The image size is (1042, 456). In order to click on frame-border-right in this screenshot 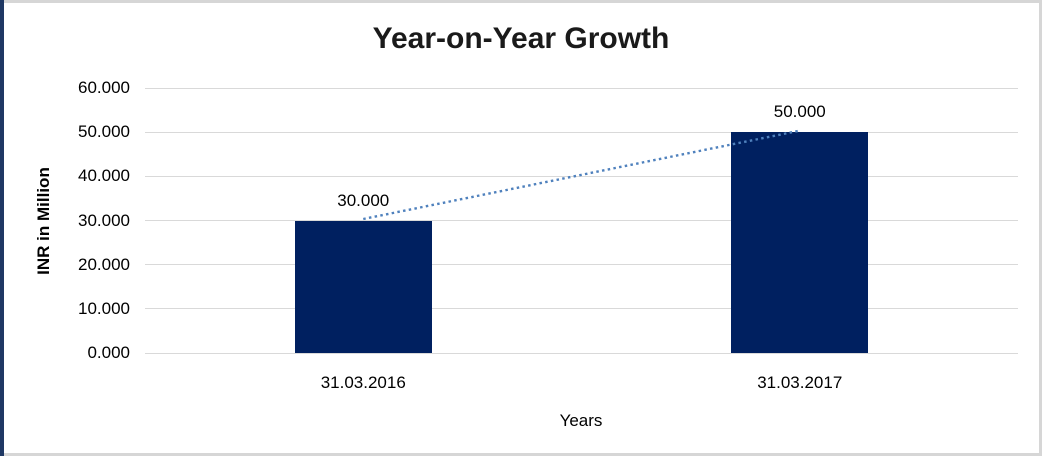, I will do `click(1040, 228)`.